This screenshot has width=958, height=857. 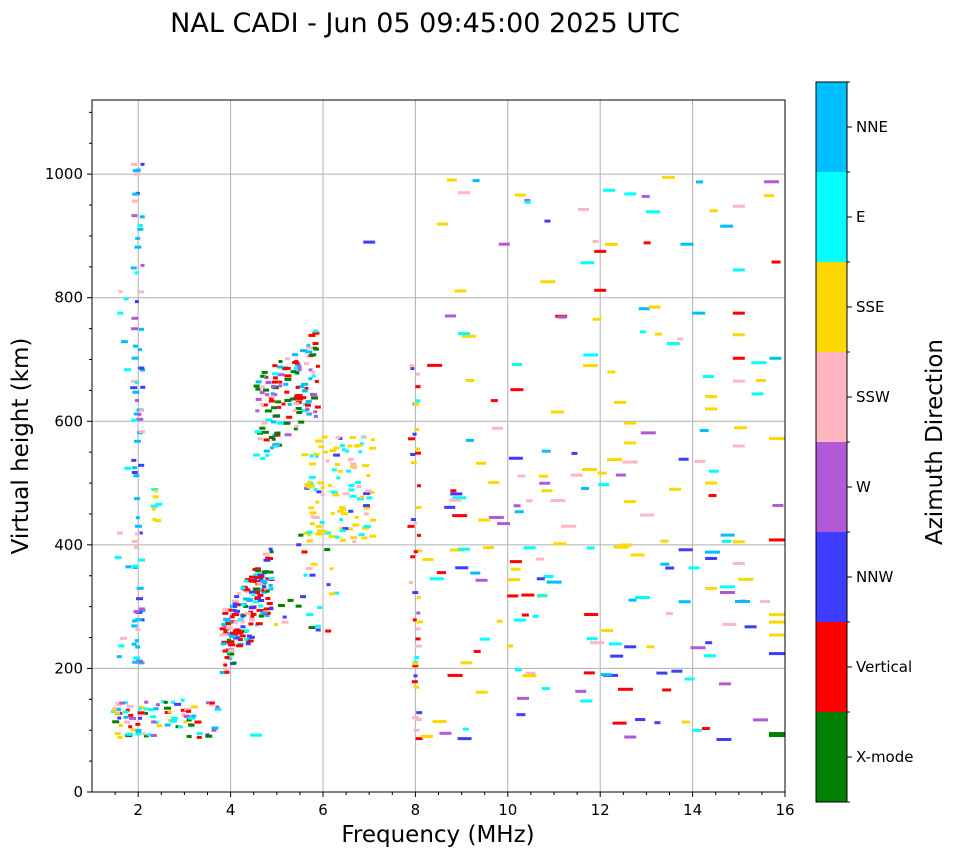 I want to click on x-tick-label: 6, so click(x=323, y=810).